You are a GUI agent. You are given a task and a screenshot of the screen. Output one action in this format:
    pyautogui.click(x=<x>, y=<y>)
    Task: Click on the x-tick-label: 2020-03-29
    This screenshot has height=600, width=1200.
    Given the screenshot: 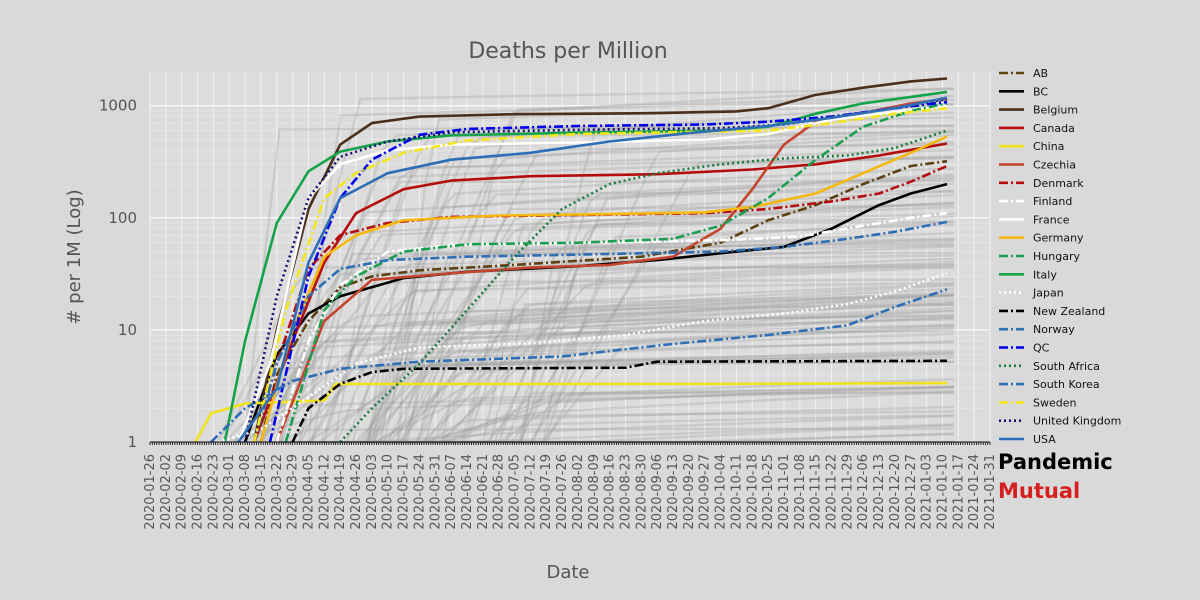 What is the action you would take?
    pyautogui.click(x=293, y=492)
    